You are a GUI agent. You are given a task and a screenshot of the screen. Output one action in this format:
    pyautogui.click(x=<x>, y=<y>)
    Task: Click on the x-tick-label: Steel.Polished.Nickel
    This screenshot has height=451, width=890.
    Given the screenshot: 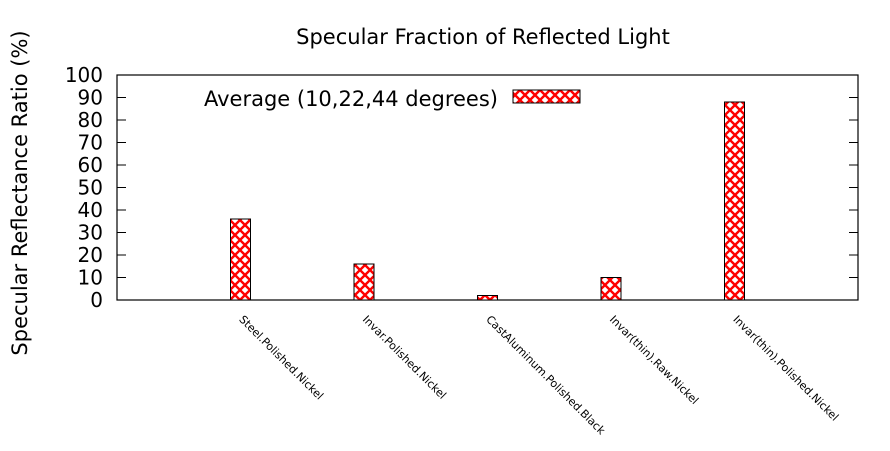 What is the action you would take?
    pyautogui.click(x=280, y=357)
    